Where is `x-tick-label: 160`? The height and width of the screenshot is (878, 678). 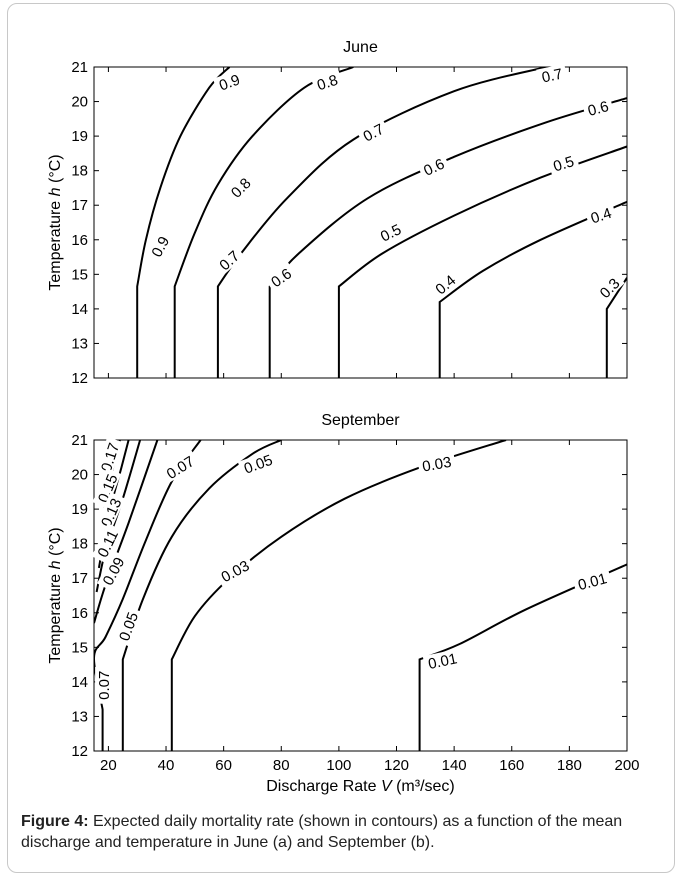 x-tick-label: 160 is located at coordinates (511, 765).